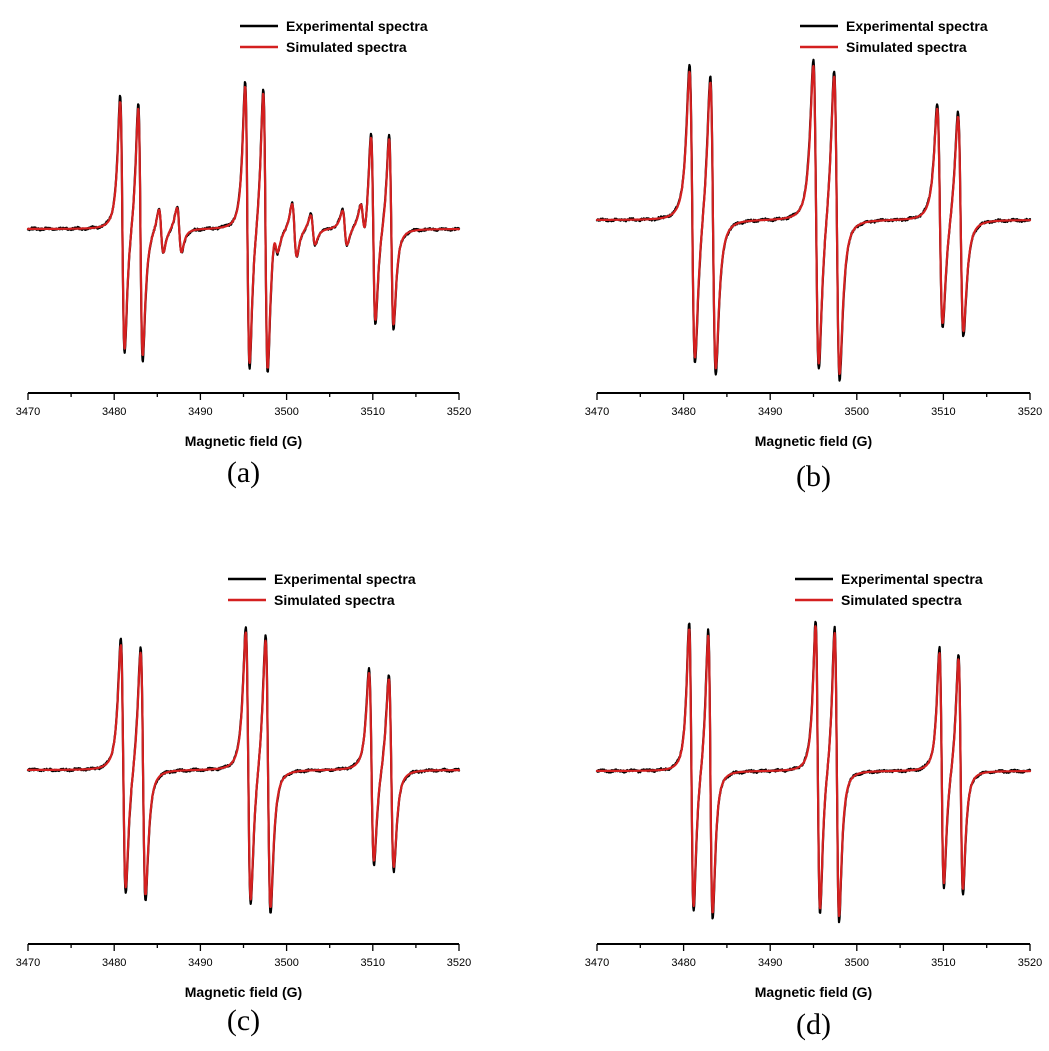  Describe the element at coordinates (243, 1020) in the screenshot. I see `panel-label: (c)` at that location.